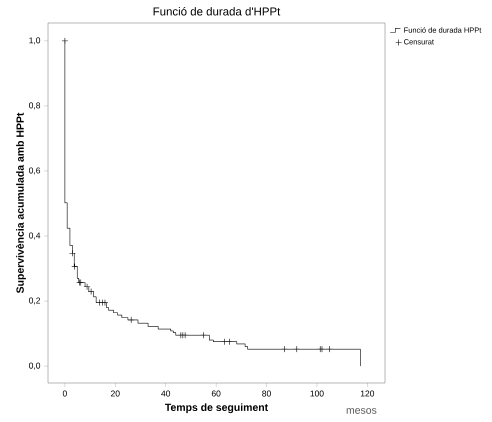  What do you see at coordinates (34, 236) in the screenshot?
I see `y-tick-label: 0,4` at bounding box center [34, 236].